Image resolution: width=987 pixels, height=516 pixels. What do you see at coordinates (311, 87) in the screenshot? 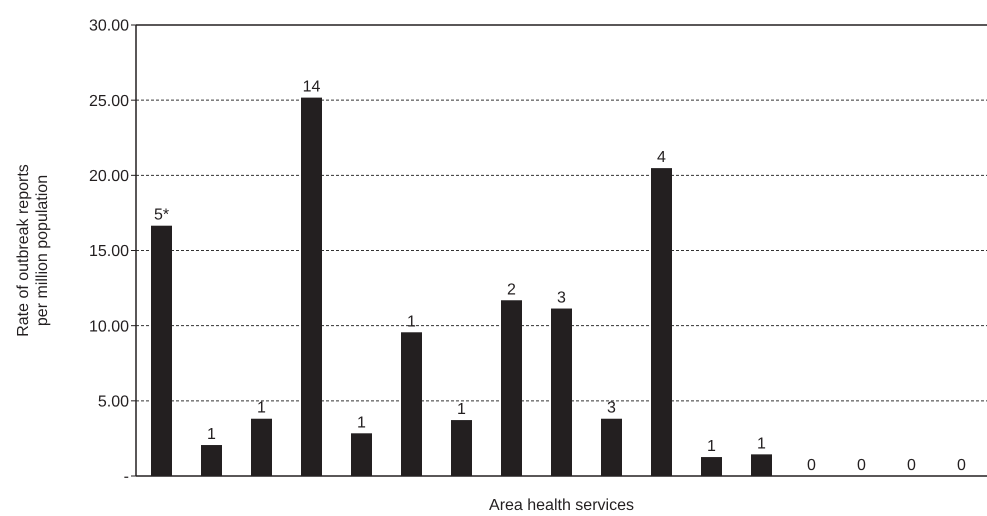
I see `annotation: 14` at bounding box center [311, 87].